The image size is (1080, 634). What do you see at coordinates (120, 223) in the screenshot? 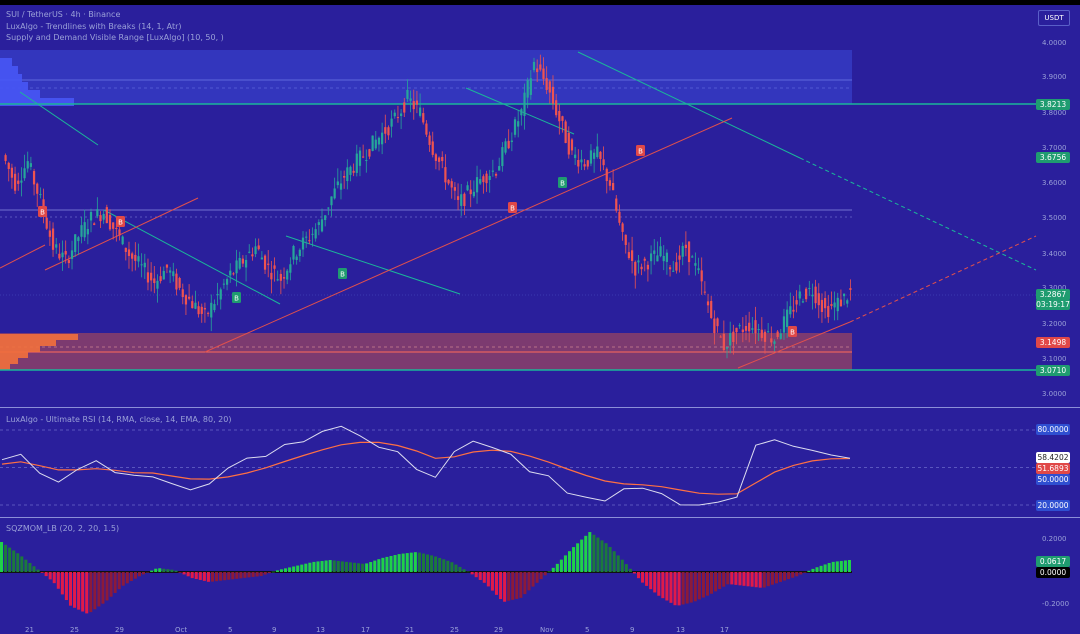
I see `breakout-marker-label: B` at bounding box center [120, 223].